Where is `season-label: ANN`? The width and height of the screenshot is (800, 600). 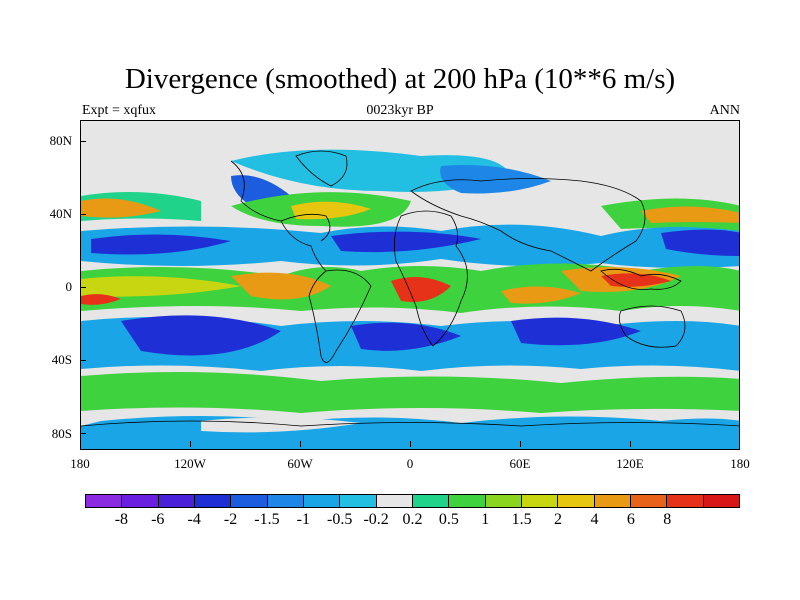 season-label: ANN is located at coordinates (724, 110).